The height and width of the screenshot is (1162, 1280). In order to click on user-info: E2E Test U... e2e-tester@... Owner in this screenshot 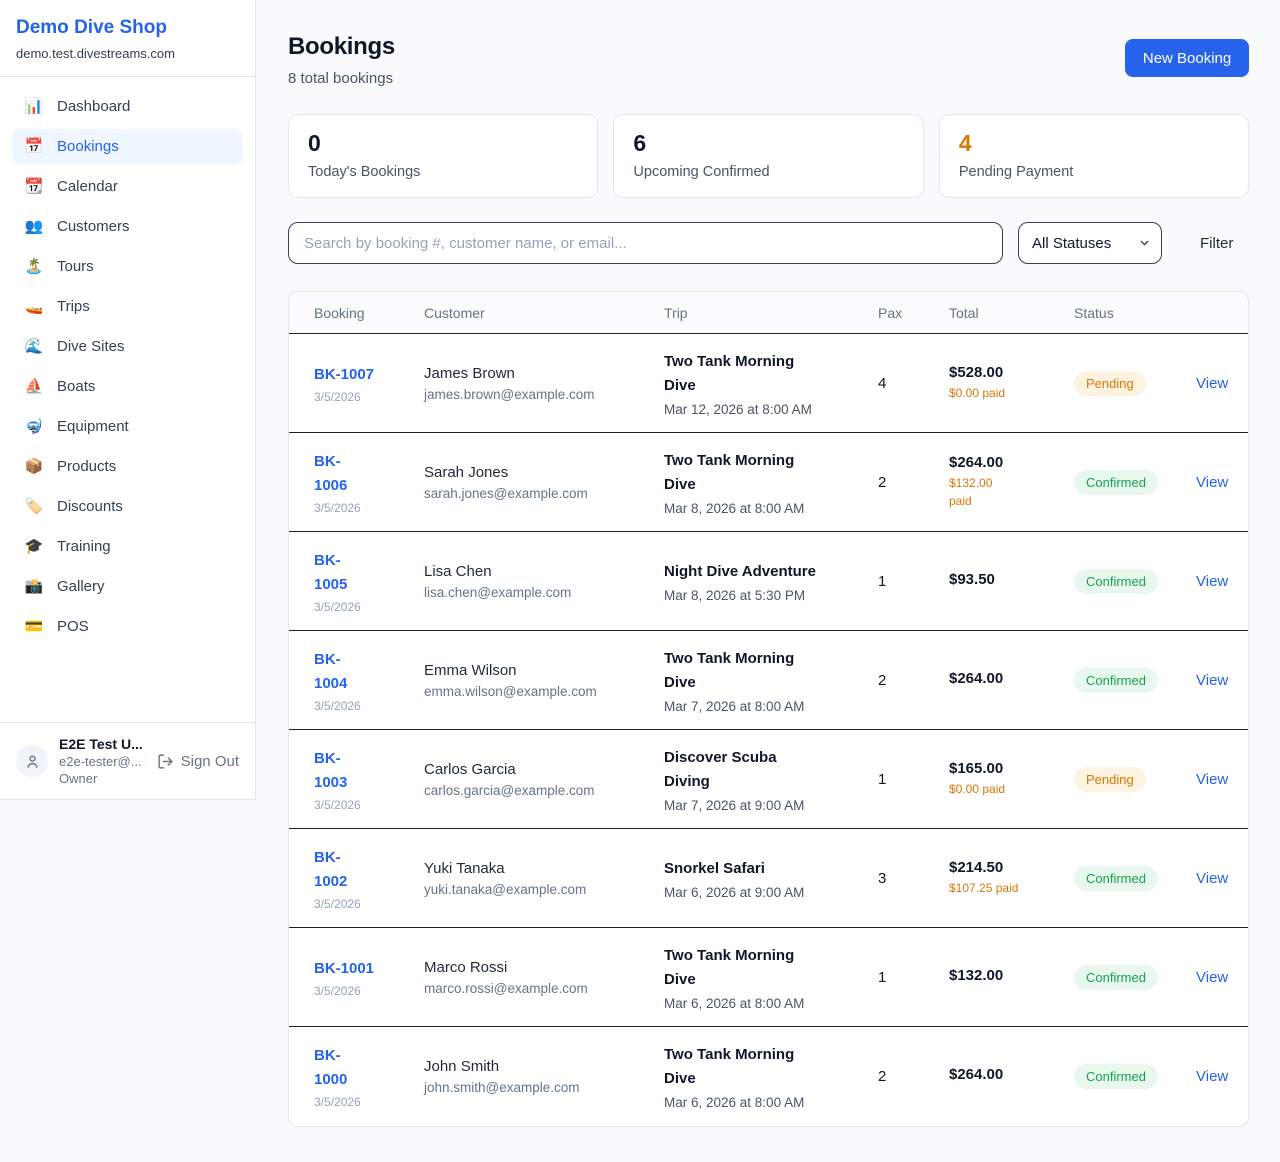, I will do `click(102, 761)`.